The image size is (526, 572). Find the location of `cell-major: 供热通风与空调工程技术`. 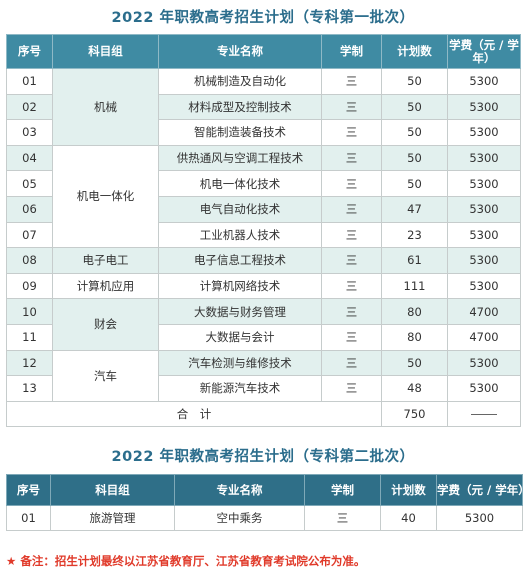

cell-major: 供热通风与空调工程技术 is located at coordinates (240, 158).